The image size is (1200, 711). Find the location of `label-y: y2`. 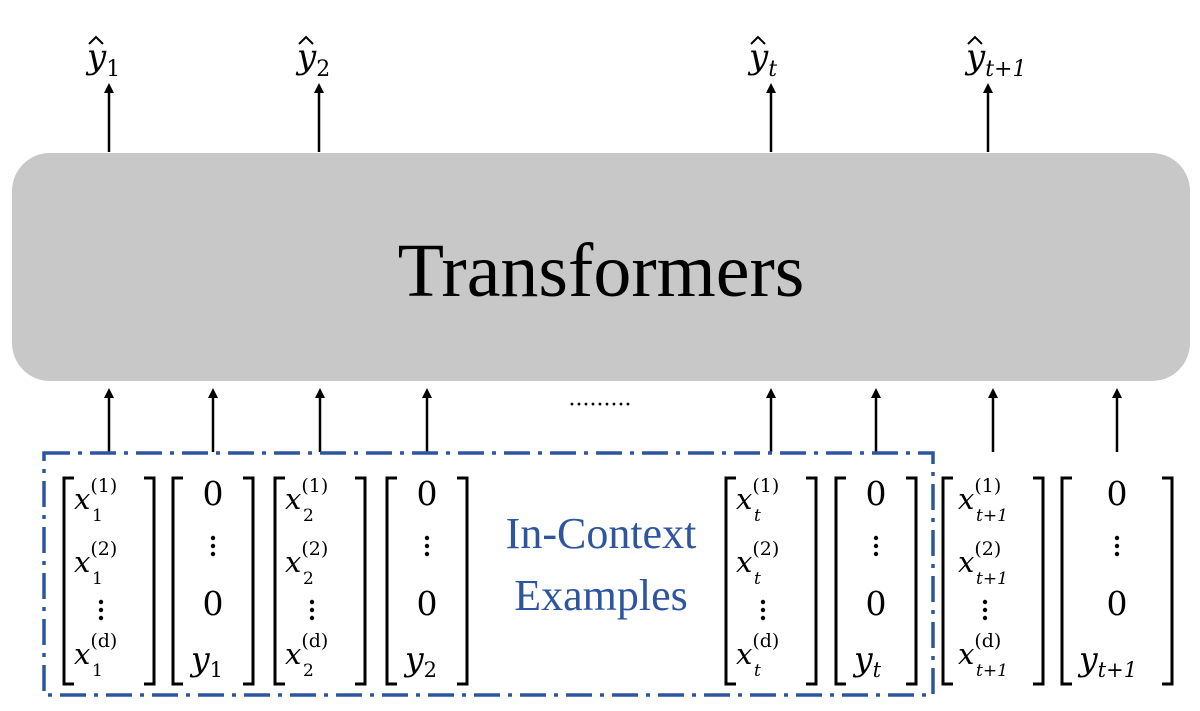

label-y: y2 is located at coordinates (420, 660).